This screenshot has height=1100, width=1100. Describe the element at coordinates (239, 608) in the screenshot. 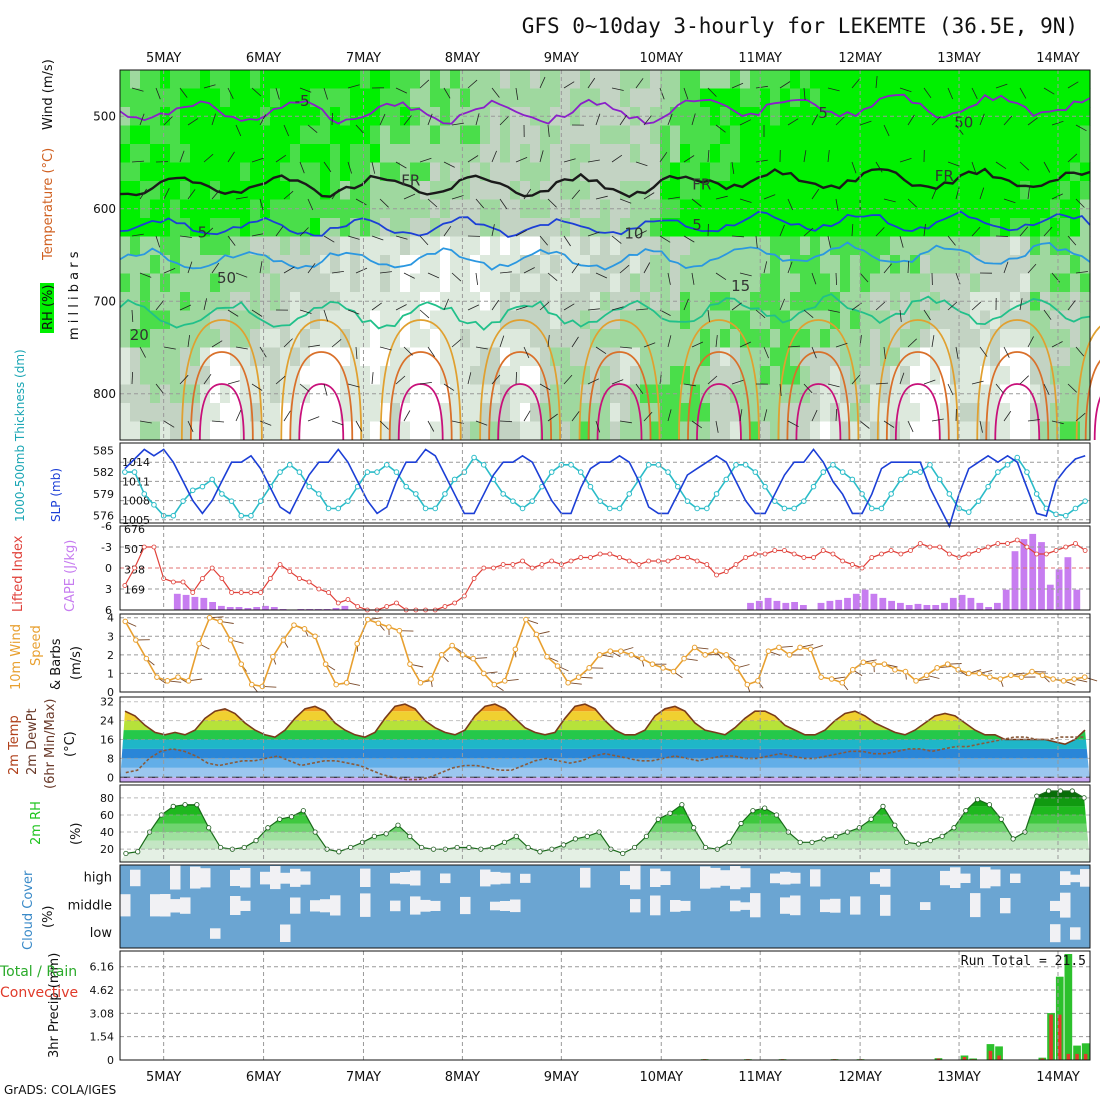

I see `cape-bar` at that location.